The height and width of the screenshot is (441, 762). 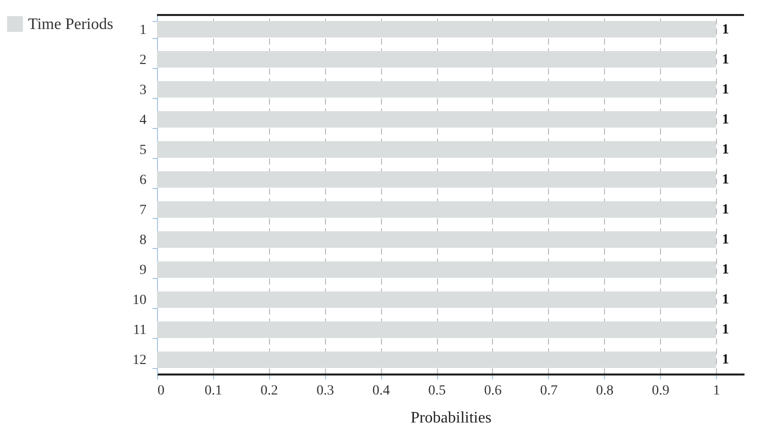 I want to click on y-tick-label: 7, so click(x=143, y=210).